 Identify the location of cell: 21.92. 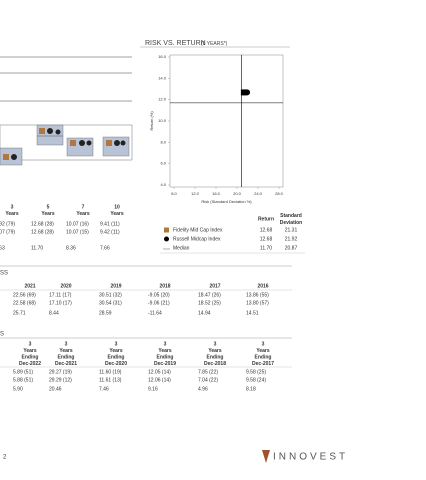
(291, 239).